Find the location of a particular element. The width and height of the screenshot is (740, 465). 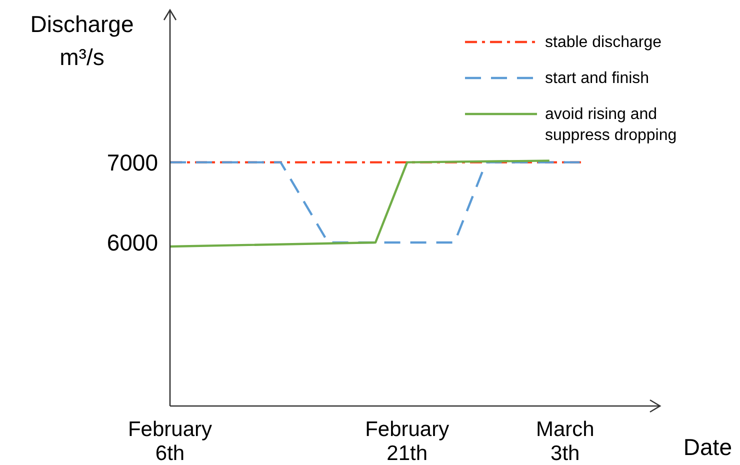

y-tick-label: 7000 is located at coordinates (132, 162).